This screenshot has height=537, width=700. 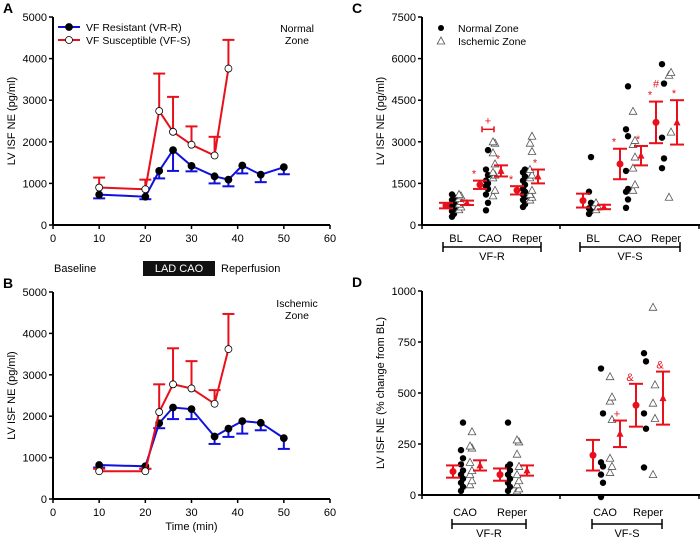 I want to click on significance-mark: &, so click(x=630, y=378).